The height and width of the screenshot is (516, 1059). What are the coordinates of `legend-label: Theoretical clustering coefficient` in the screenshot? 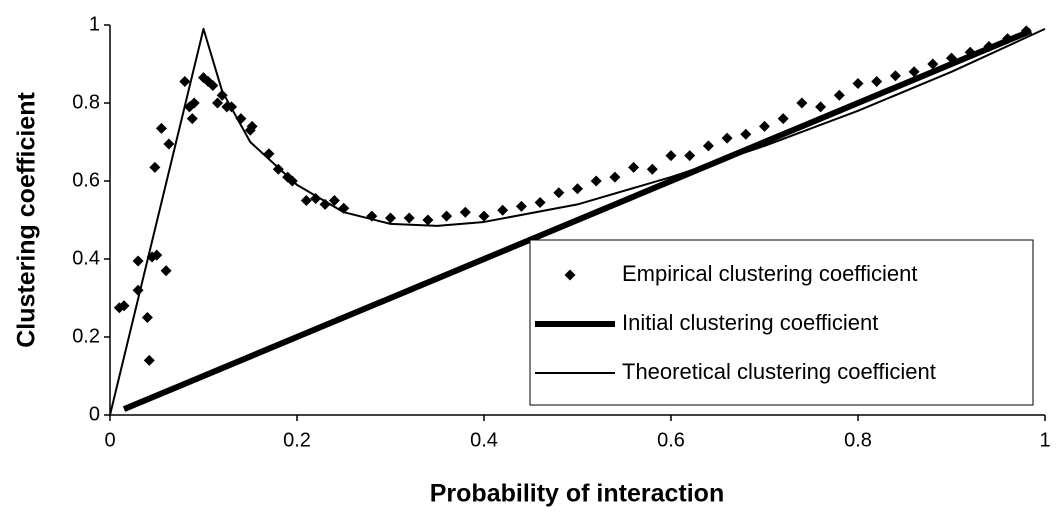 It's located at (779, 371).